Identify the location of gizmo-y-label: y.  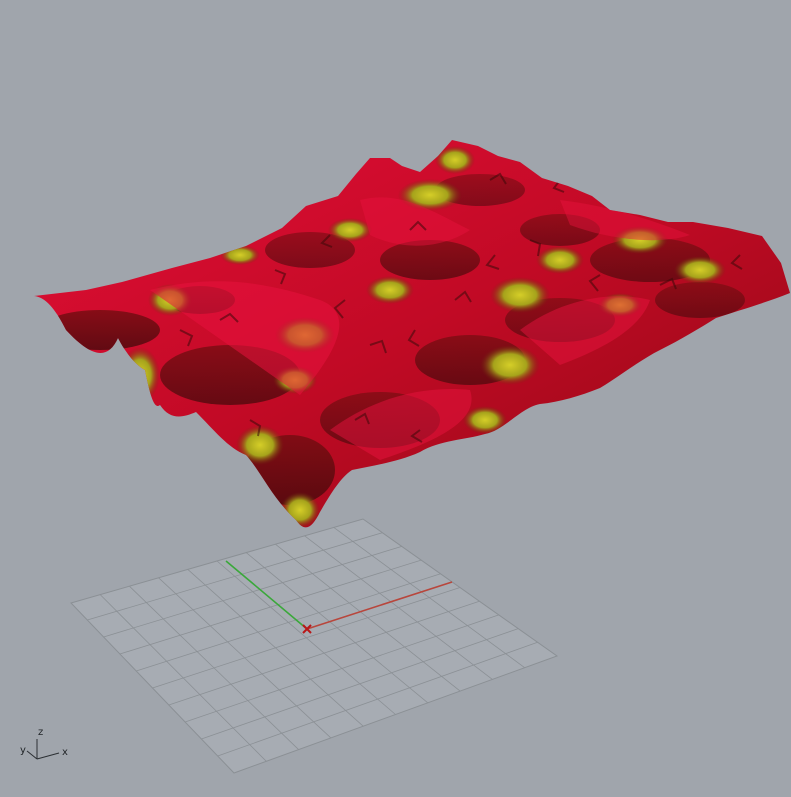
(23, 750).